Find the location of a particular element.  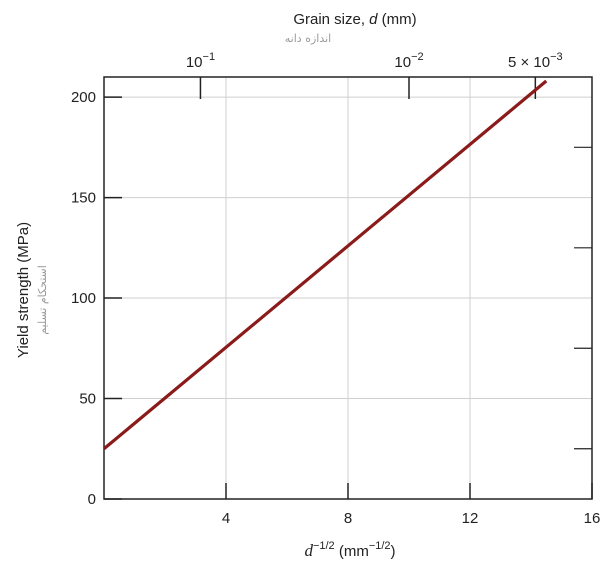

x-tick-label: 12 is located at coordinates (470, 518).